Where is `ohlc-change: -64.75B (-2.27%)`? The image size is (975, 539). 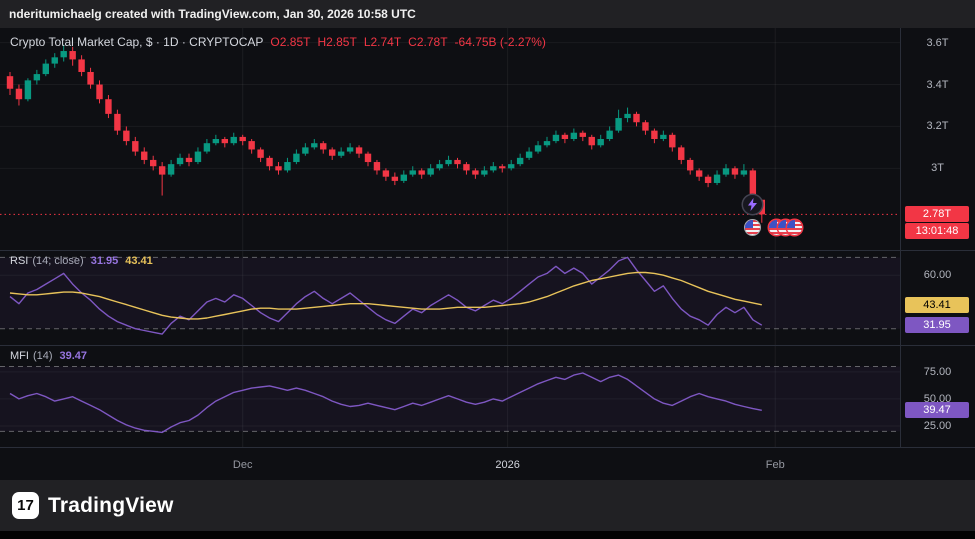 ohlc-change: -64.75B (-2.27%) is located at coordinates (500, 42).